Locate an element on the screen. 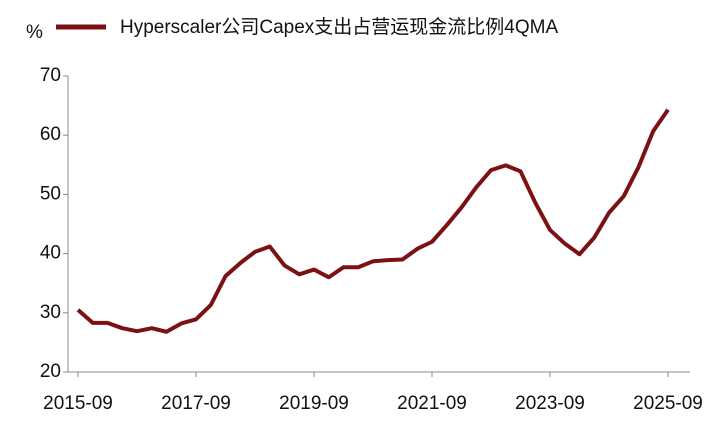  y-axis-label: % is located at coordinates (34, 32).